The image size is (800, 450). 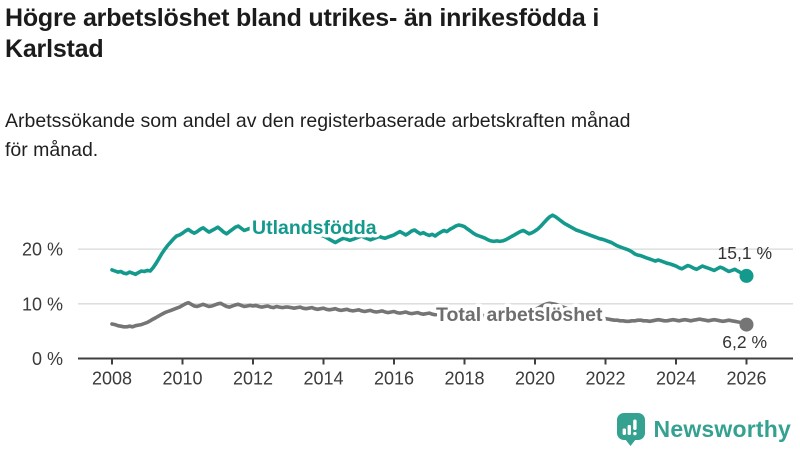 I want to click on x-tick-label: 2022, so click(x=605, y=379).